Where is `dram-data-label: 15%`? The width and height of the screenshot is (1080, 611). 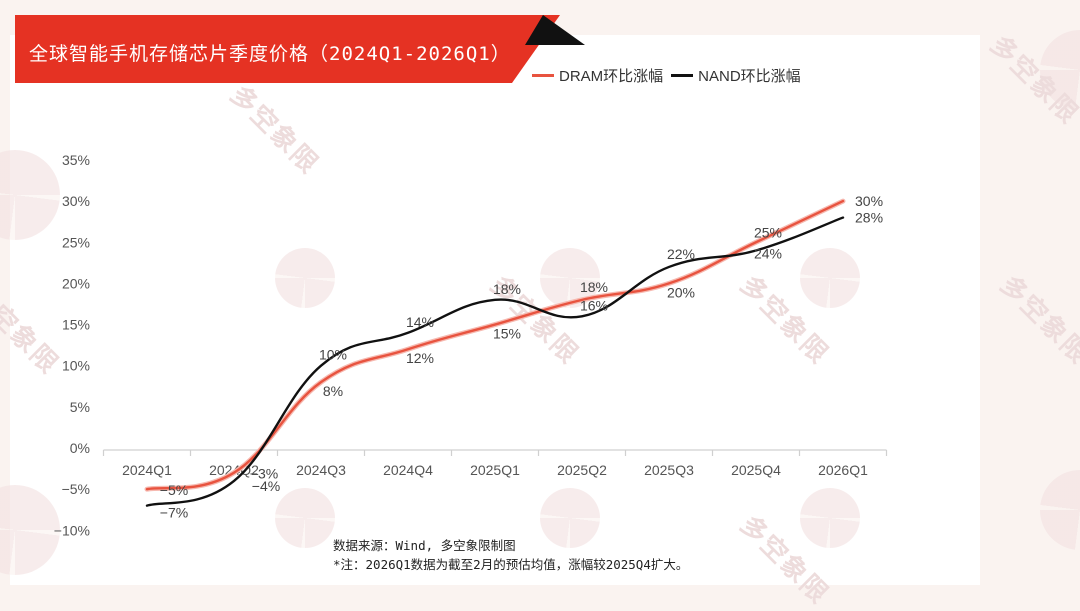
dram-data-label: 15% is located at coordinates (507, 334).